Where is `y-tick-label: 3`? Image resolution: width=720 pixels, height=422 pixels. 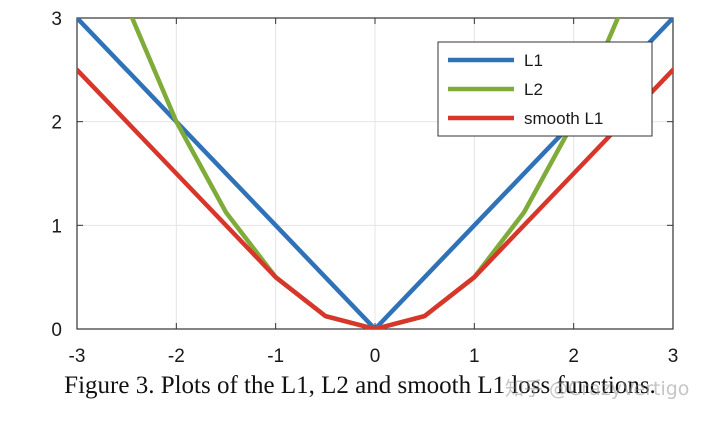
y-tick-label: 3 is located at coordinates (56, 19).